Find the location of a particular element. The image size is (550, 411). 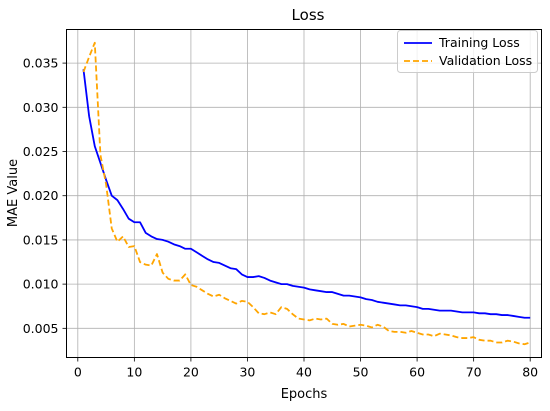

x-tick-label: 60 is located at coordinates (417, 372).